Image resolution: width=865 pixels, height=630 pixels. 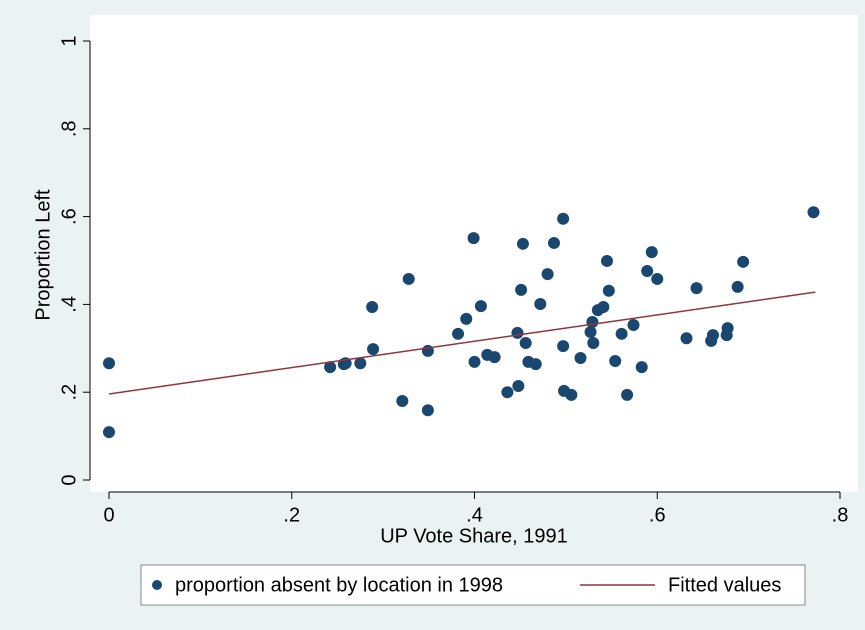 What do you see at coordinates (840, 515) in the screenshot?
I see `x-tick-label: .8` at bounding box center [840, 515].